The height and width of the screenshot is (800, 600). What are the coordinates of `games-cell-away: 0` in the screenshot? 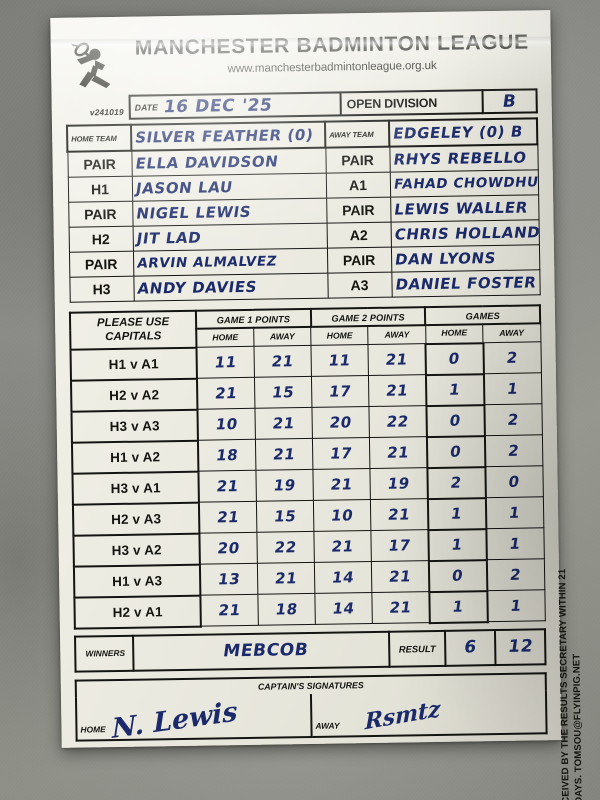 It's located at (514, 481).